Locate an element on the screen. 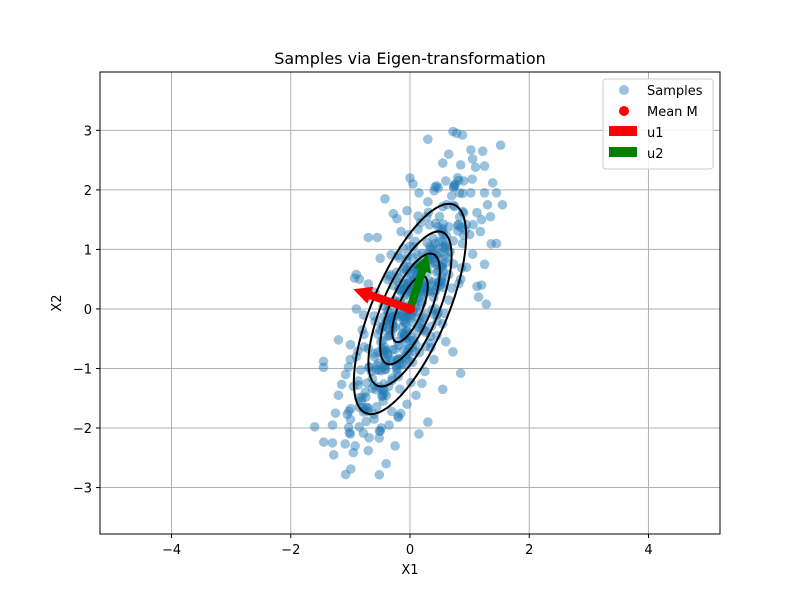  mean-marker-group is located at coordinates (410, 308).